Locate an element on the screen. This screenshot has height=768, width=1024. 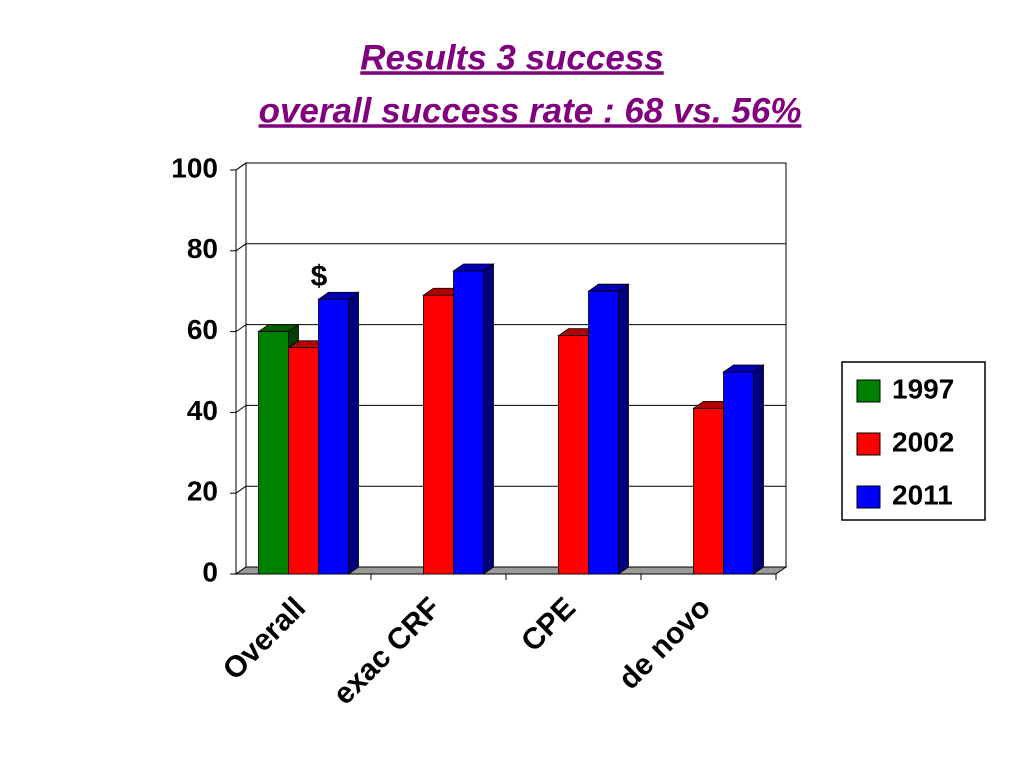
x-tick-label: Overall is located at coordinates (264, 638).